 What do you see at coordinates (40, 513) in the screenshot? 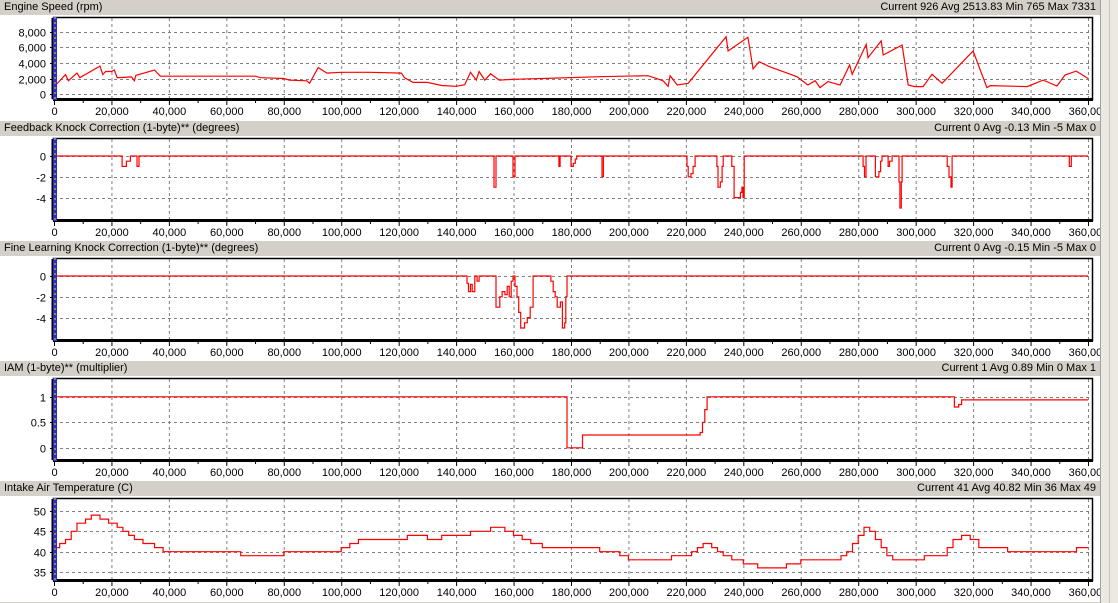
I see `y-tick-label: 50` at bounding box center [40, 513].